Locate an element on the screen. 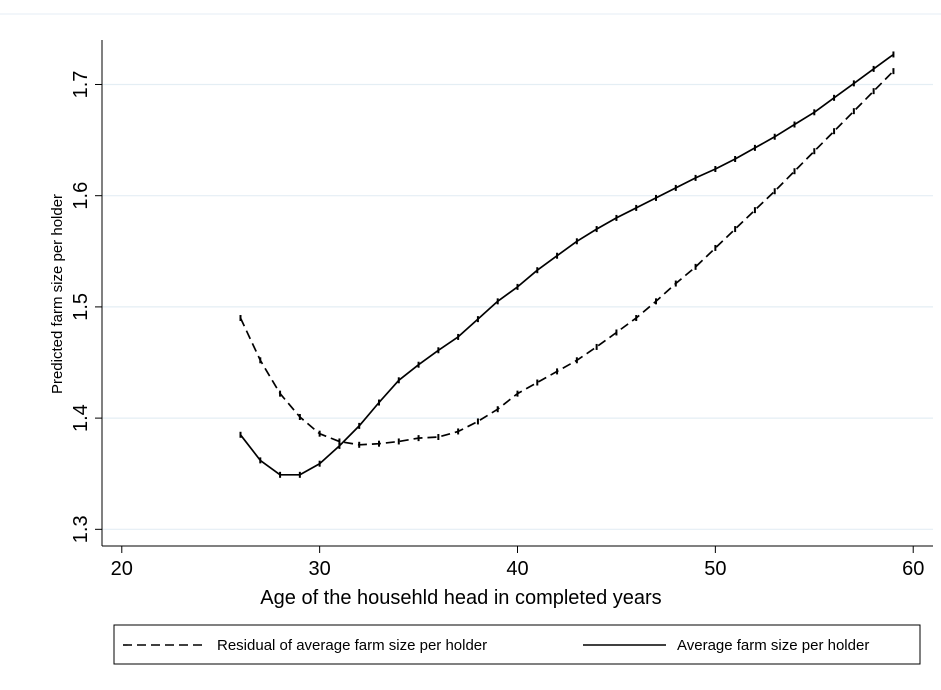 Image resolution: width=941 pixels, height=690 pixels. x-ticks: 20 30 40 50 60 is located at coordinates (517, 563).